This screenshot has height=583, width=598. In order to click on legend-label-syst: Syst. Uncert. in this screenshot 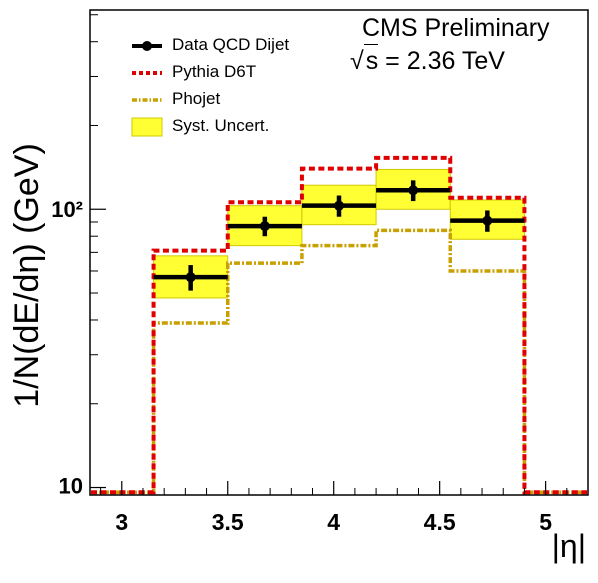, I will do `click(221, 125)`.